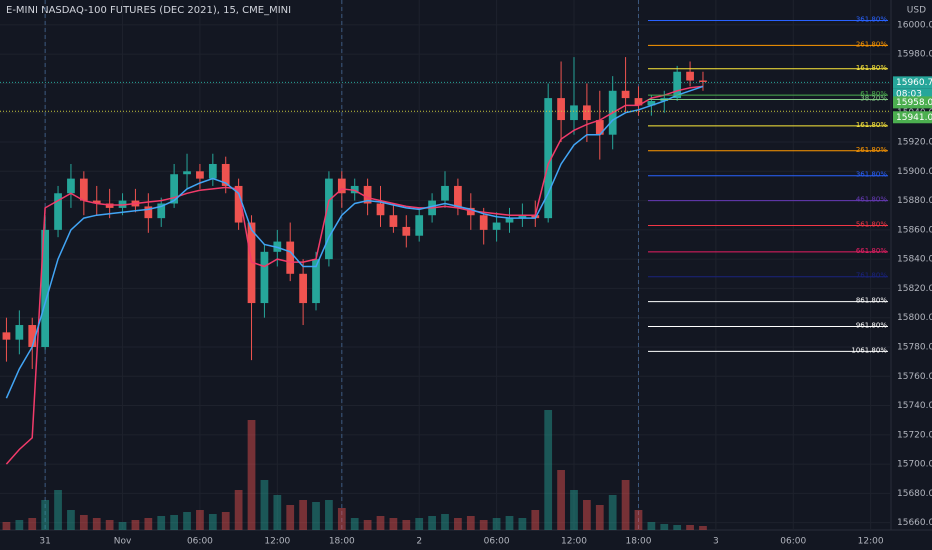 The height and width of the screenshot is (550, 932). What do you see at coordinates (871, 44) in the screenshot?
I see `fib-label: 261.80%` at bounding box center [871, 44].